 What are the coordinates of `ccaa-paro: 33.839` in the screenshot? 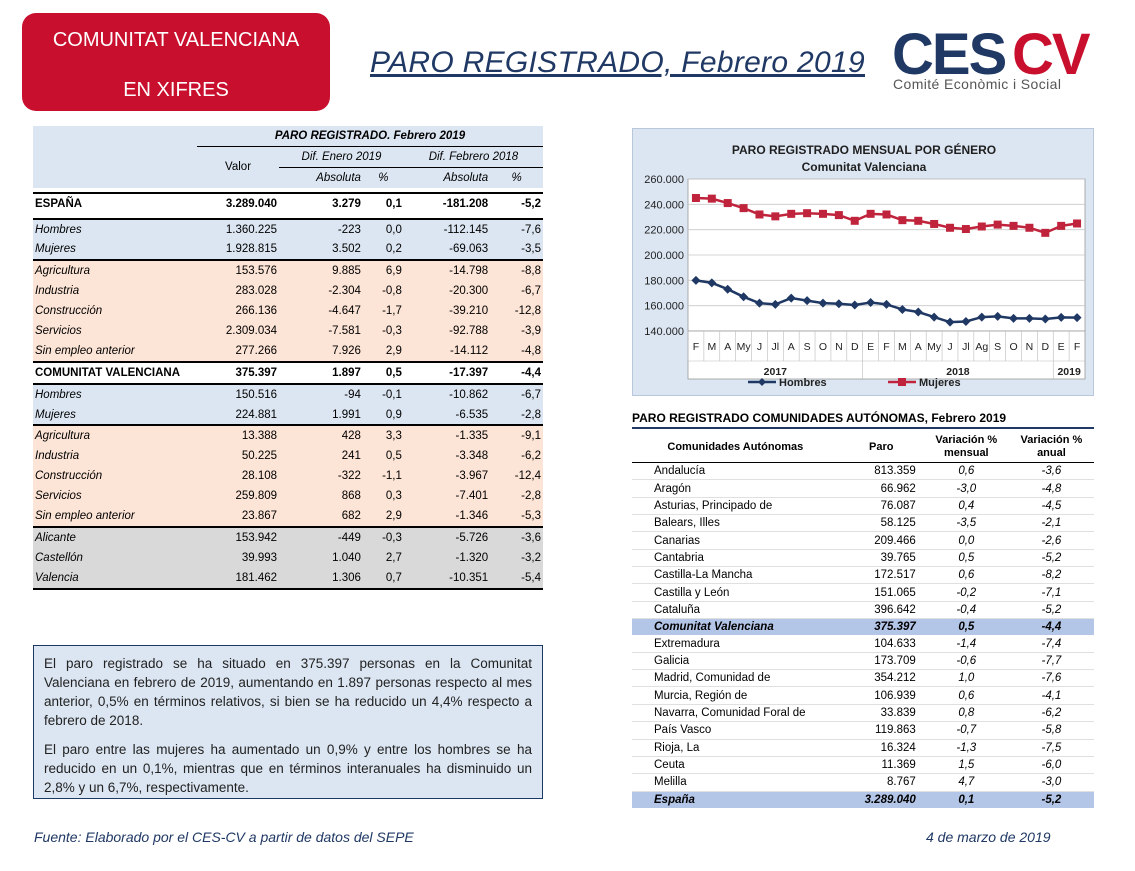 It's located at (881, 713).